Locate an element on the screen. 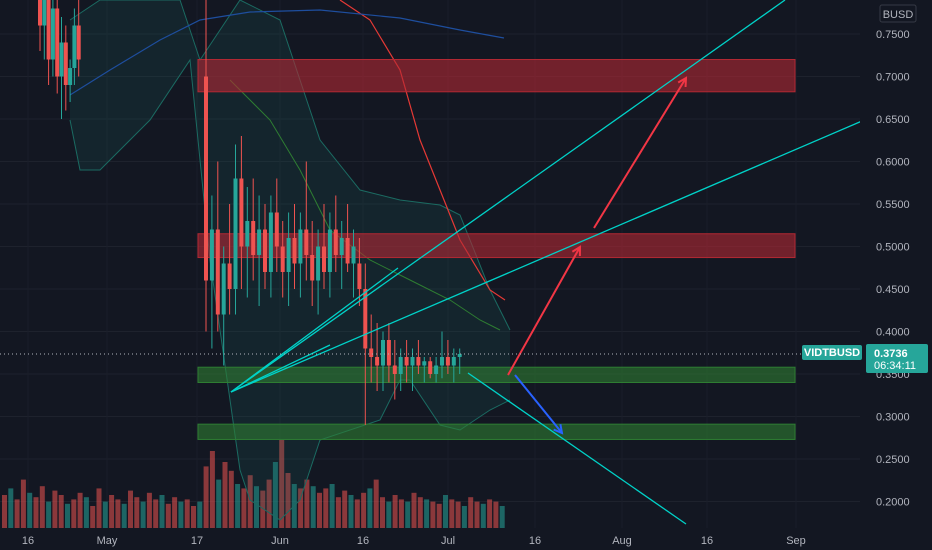 The height and width of the screenshot is (550, 932). time-tick-label: Aug is located at coordinates (622, 541).